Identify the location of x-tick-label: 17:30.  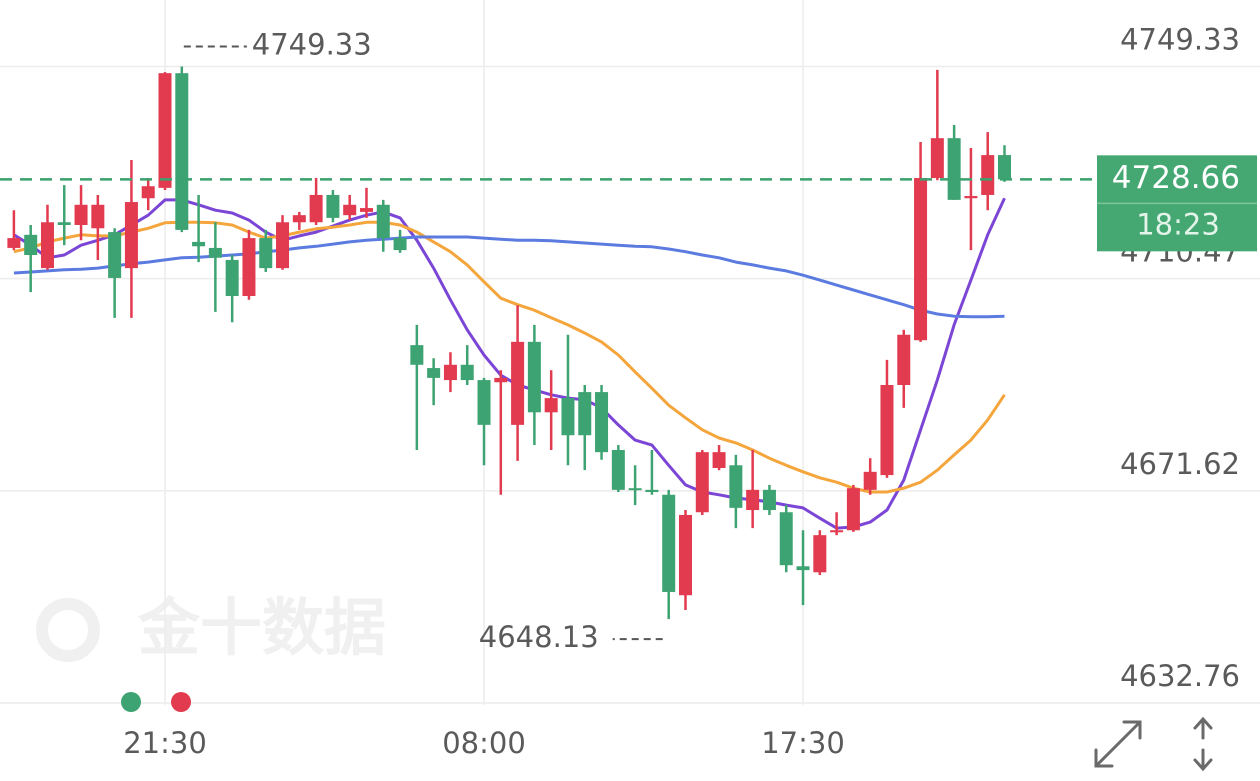
(803, 743).